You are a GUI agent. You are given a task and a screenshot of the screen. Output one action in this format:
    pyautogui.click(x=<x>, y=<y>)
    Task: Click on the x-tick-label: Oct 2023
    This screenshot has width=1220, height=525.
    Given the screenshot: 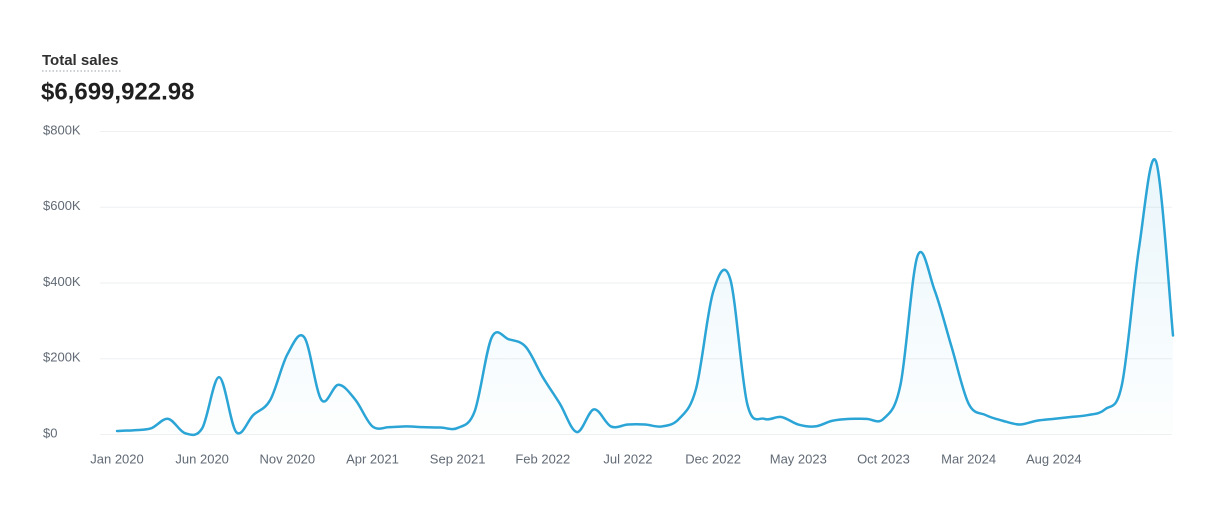 What is the action you would take?
    pyautogui.click(x=883, y=458)
    